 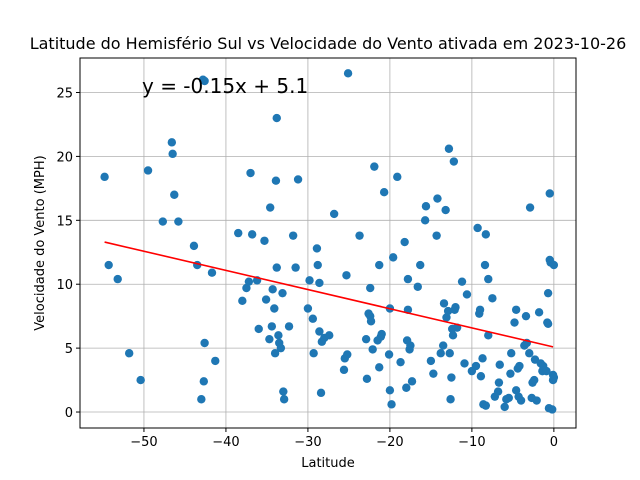 What do you see at coordinates (40, 242) in the screenshot?
I see `y-axis-label: Velocidade do Vento (MPH)` at bounding box center [40, 242].